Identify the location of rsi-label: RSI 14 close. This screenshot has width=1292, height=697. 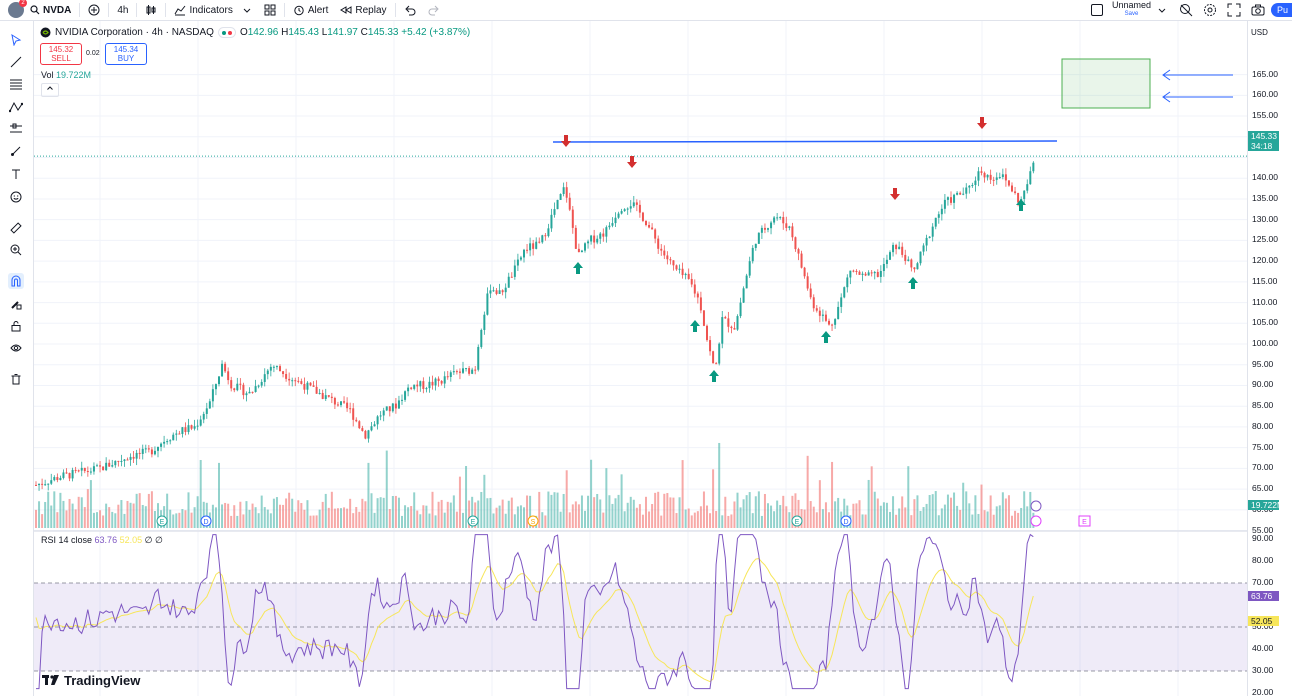
(67, 540).